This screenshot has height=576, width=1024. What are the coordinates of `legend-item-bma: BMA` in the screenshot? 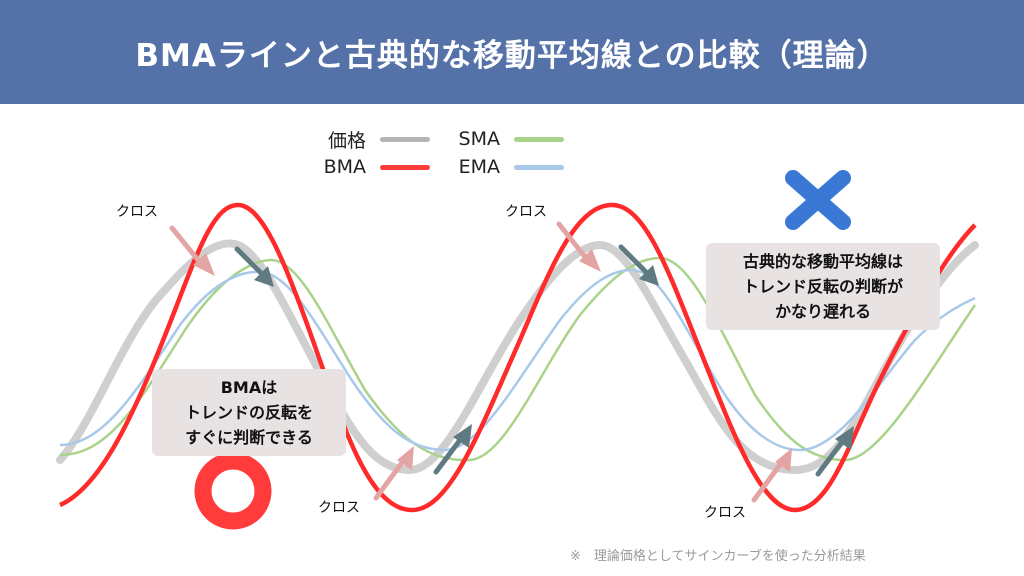 It's located at (363, 167).